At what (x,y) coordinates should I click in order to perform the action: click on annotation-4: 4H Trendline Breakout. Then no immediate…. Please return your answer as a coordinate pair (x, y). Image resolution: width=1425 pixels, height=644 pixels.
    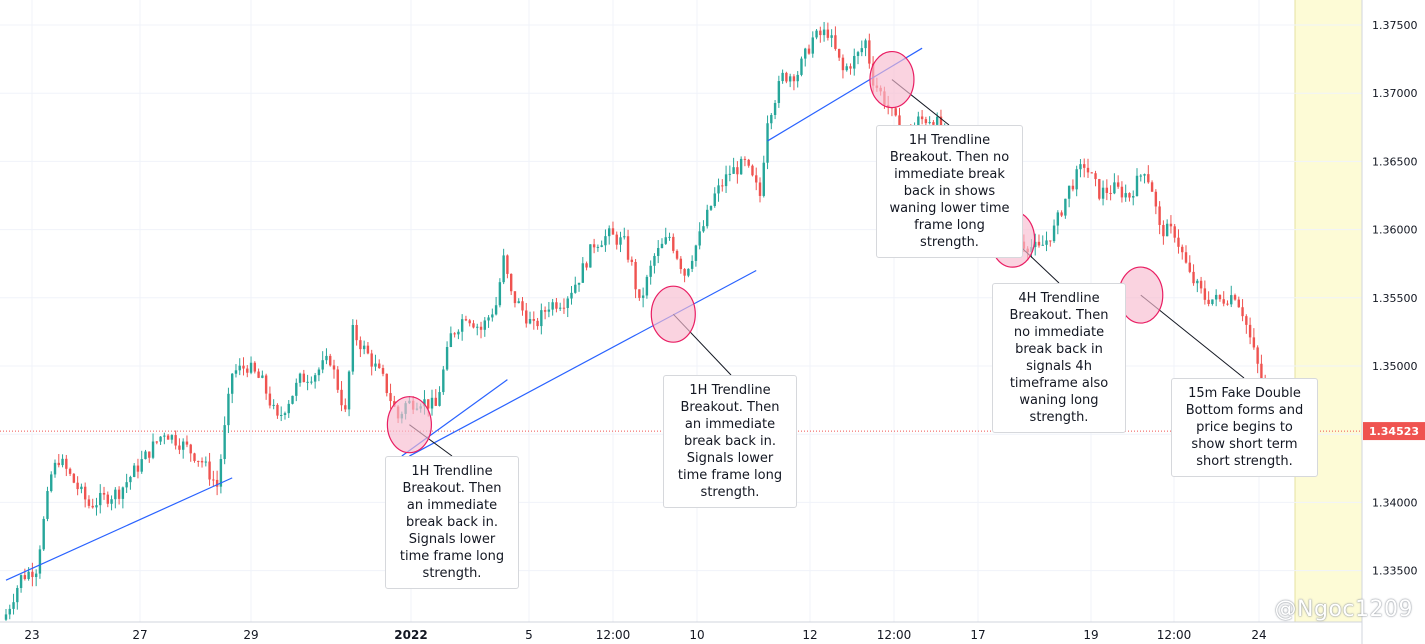
    Looking at the image, I should click on (1059, 358).